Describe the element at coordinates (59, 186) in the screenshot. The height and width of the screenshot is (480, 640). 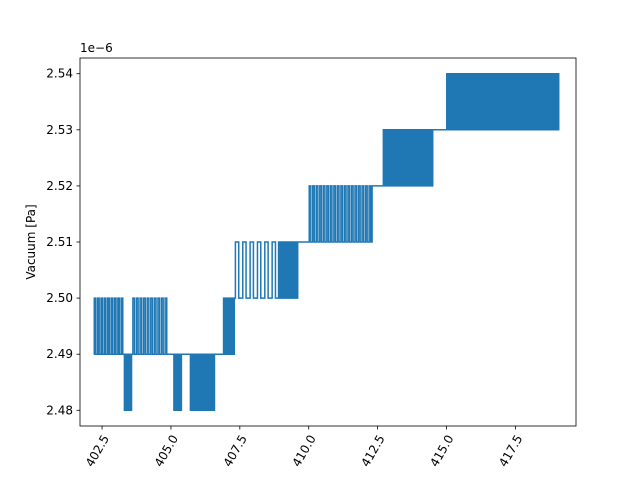
I see `y-tick-label: 2.52` at that location.